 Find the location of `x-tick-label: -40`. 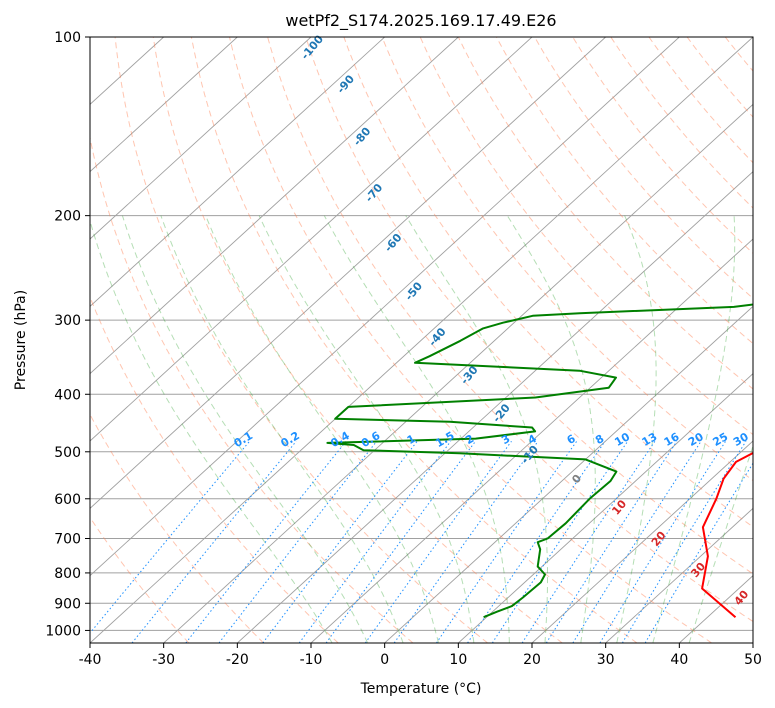

x-tick-label: -40 is located at coordinates (90, 660).